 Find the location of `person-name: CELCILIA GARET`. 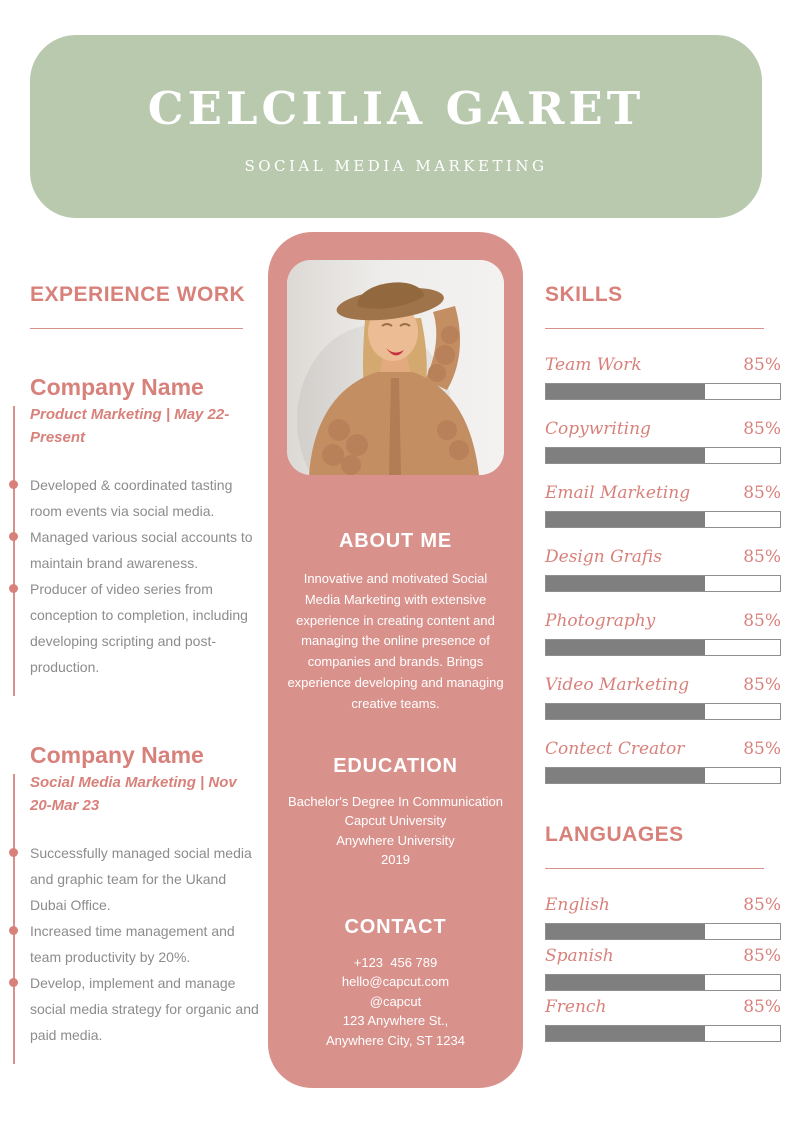

person-name: CELCILIA GARET is located at coordinates (396, 108).